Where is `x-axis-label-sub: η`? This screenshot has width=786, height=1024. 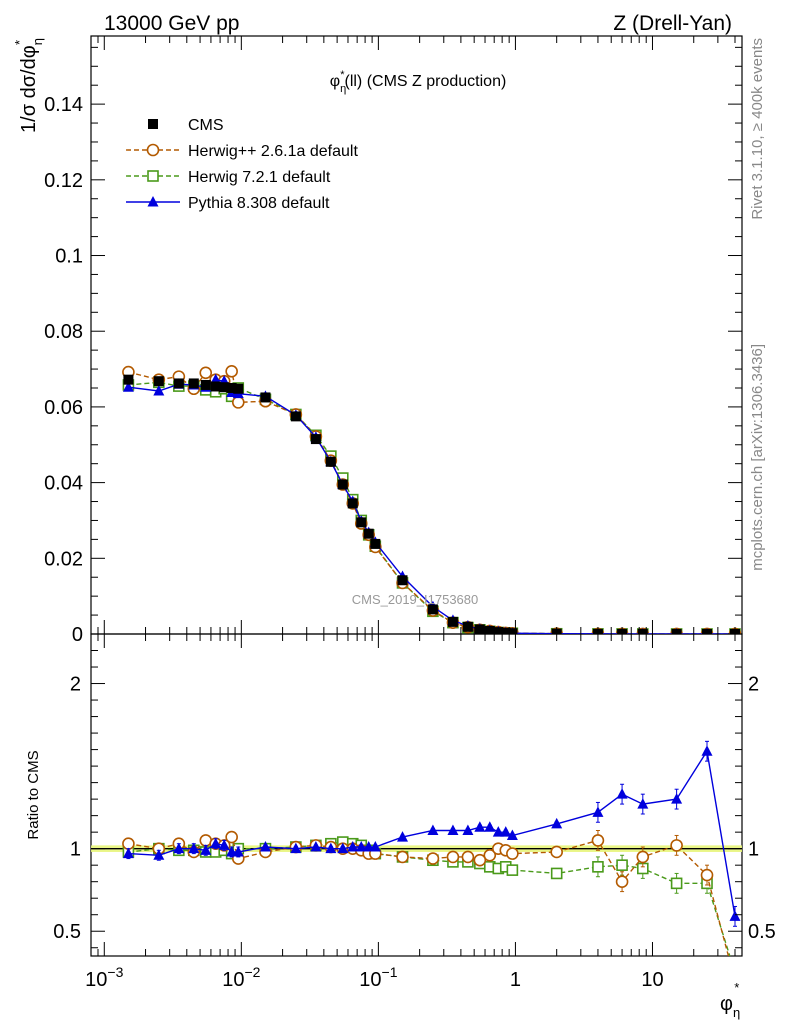
x-axis-label-sub: η is located at coordinates (736, 1012).